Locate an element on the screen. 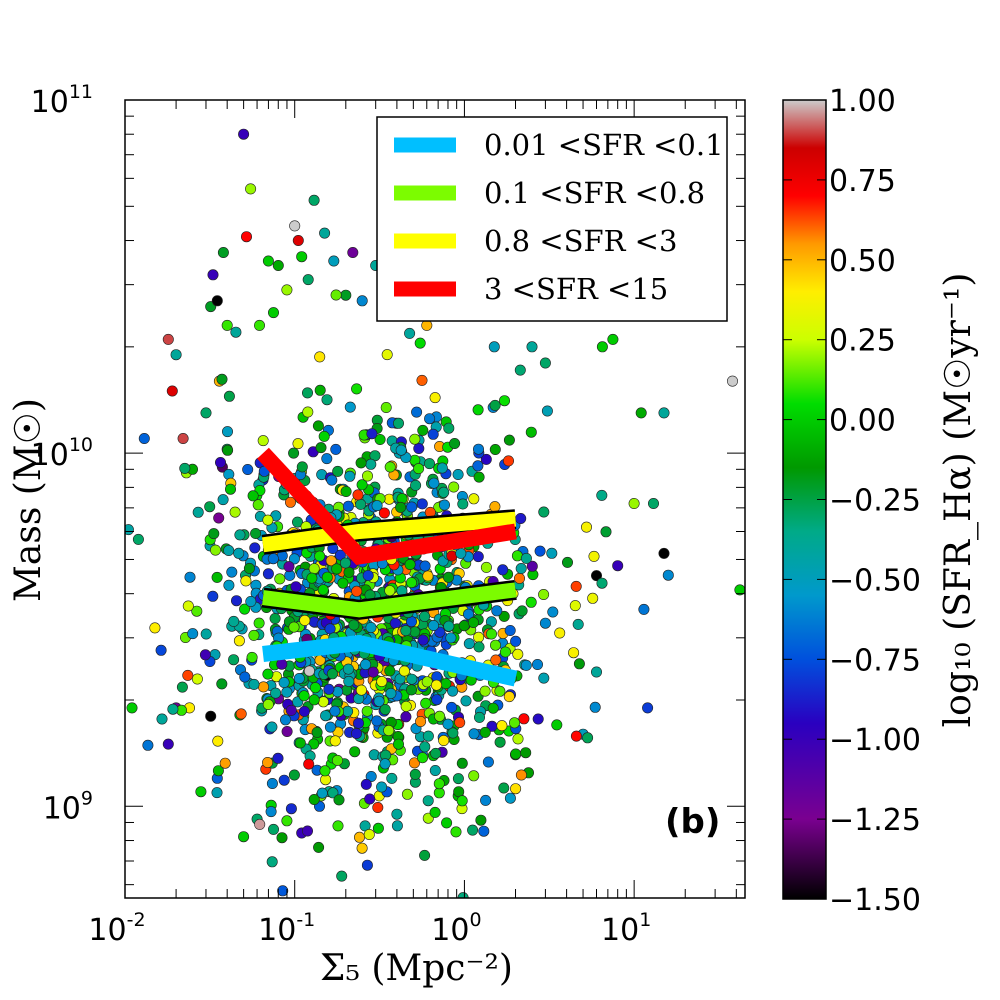 The height and width of the screenshot is (1000, 1000). colorbar-tick-label: −1.00 is located at coordinates (875, 740).